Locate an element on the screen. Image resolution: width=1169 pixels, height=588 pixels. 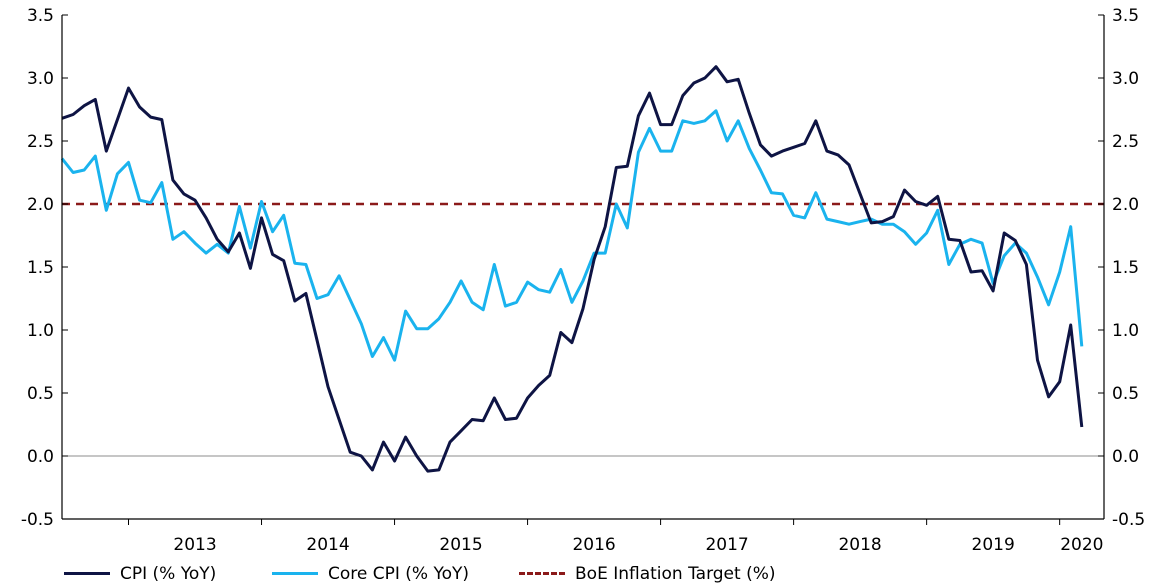
x-tick-label: 2020 is located at coordinates (1081, 545).